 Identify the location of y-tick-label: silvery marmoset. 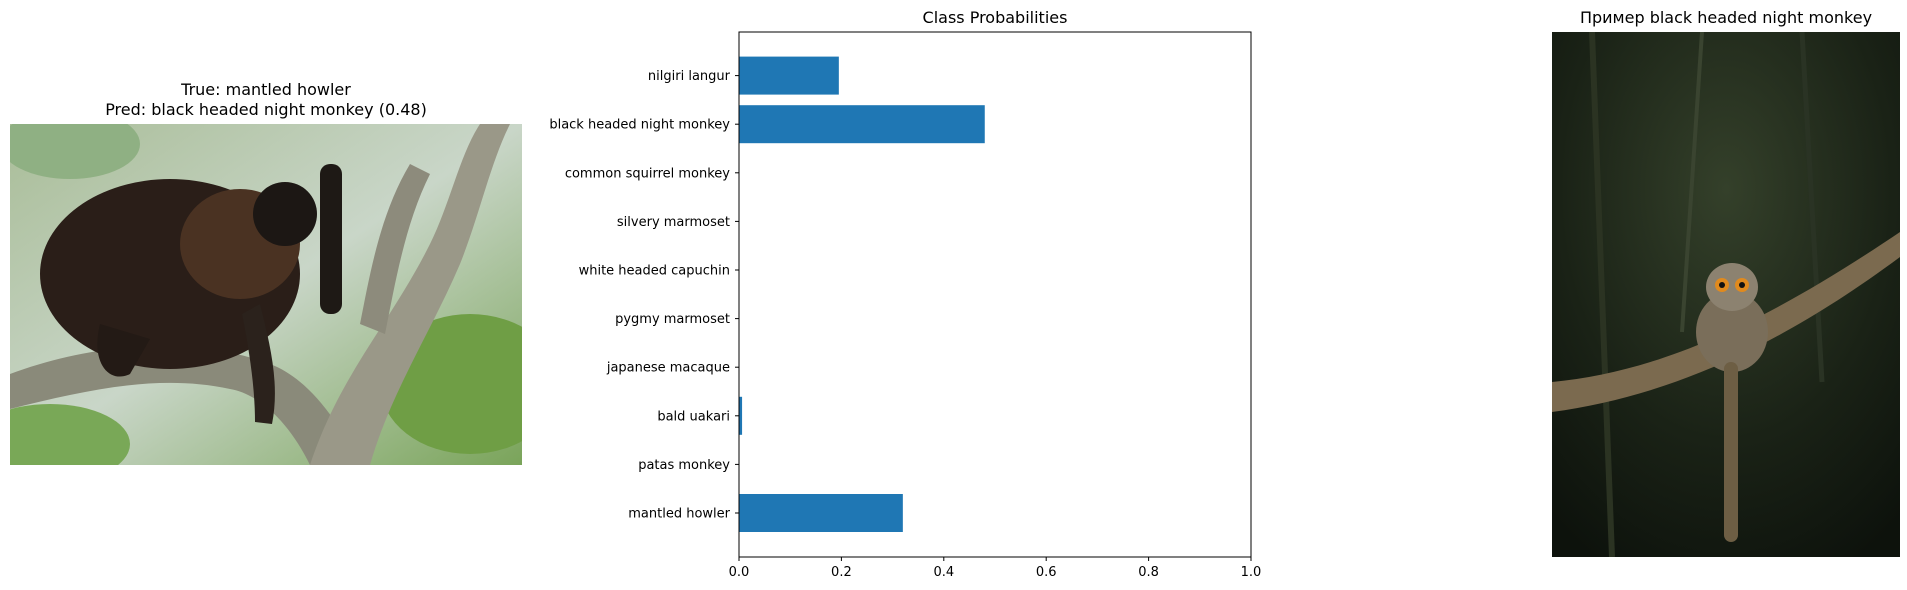
(673, 222).